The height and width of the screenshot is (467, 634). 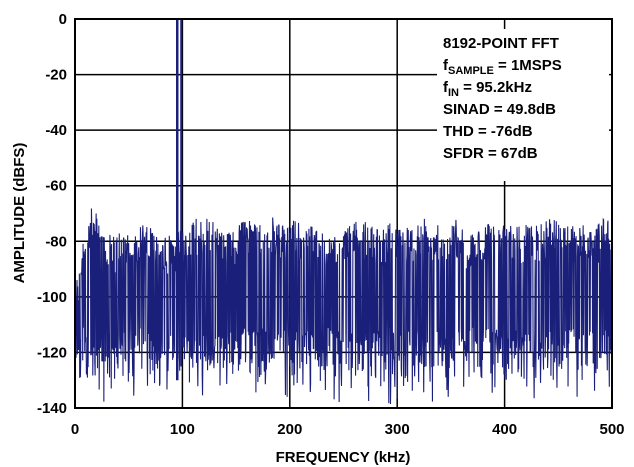 What do you see at coordinates (343, 457) in the screenshot?
I see `x-axis-label: FREQUENCY (kHz)` at bounding box center [343, 457].